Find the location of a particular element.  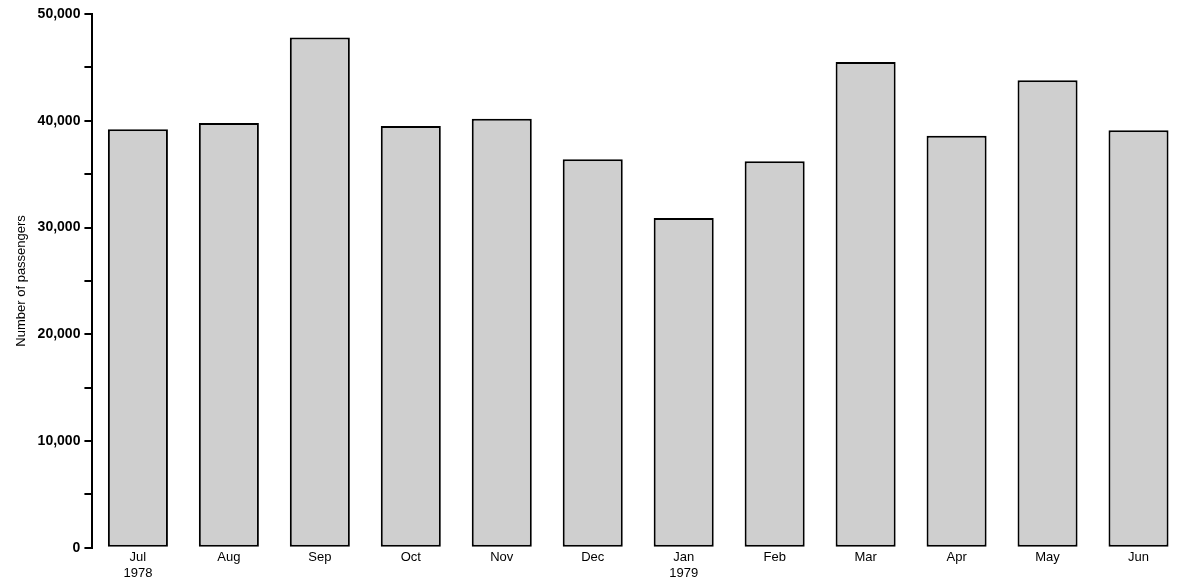

y-tick-label: 10,000 is located at coordinates (59, 439).